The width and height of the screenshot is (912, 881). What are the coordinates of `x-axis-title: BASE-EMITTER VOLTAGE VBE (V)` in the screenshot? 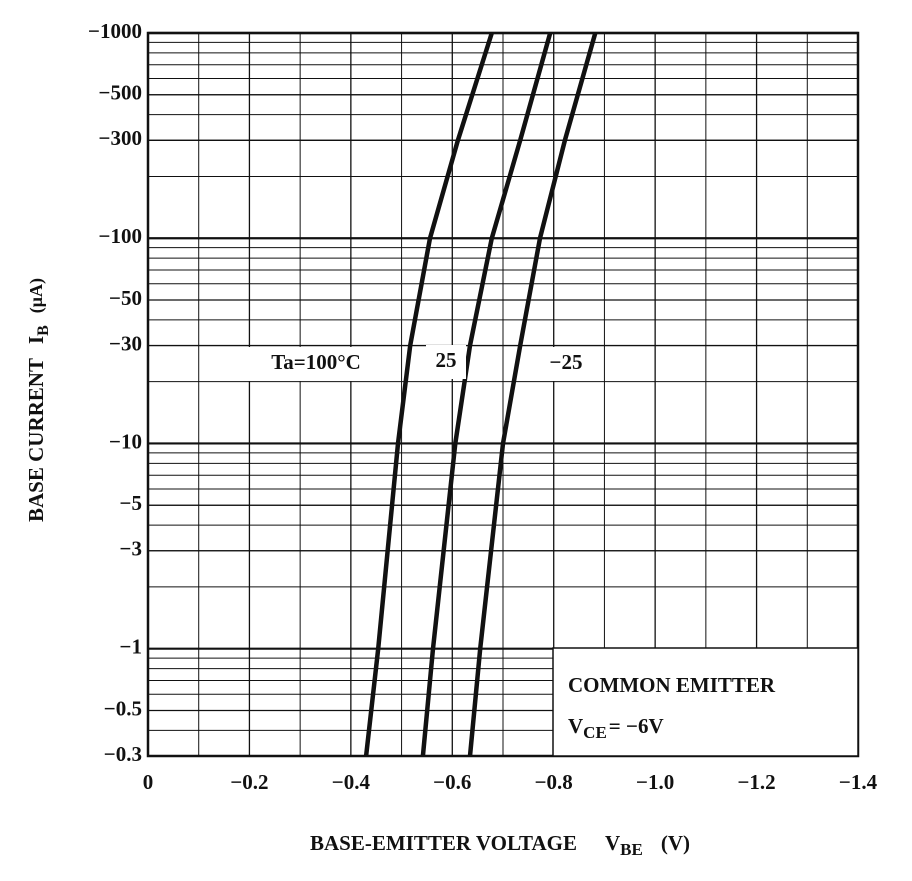 It's located at (500, 845).